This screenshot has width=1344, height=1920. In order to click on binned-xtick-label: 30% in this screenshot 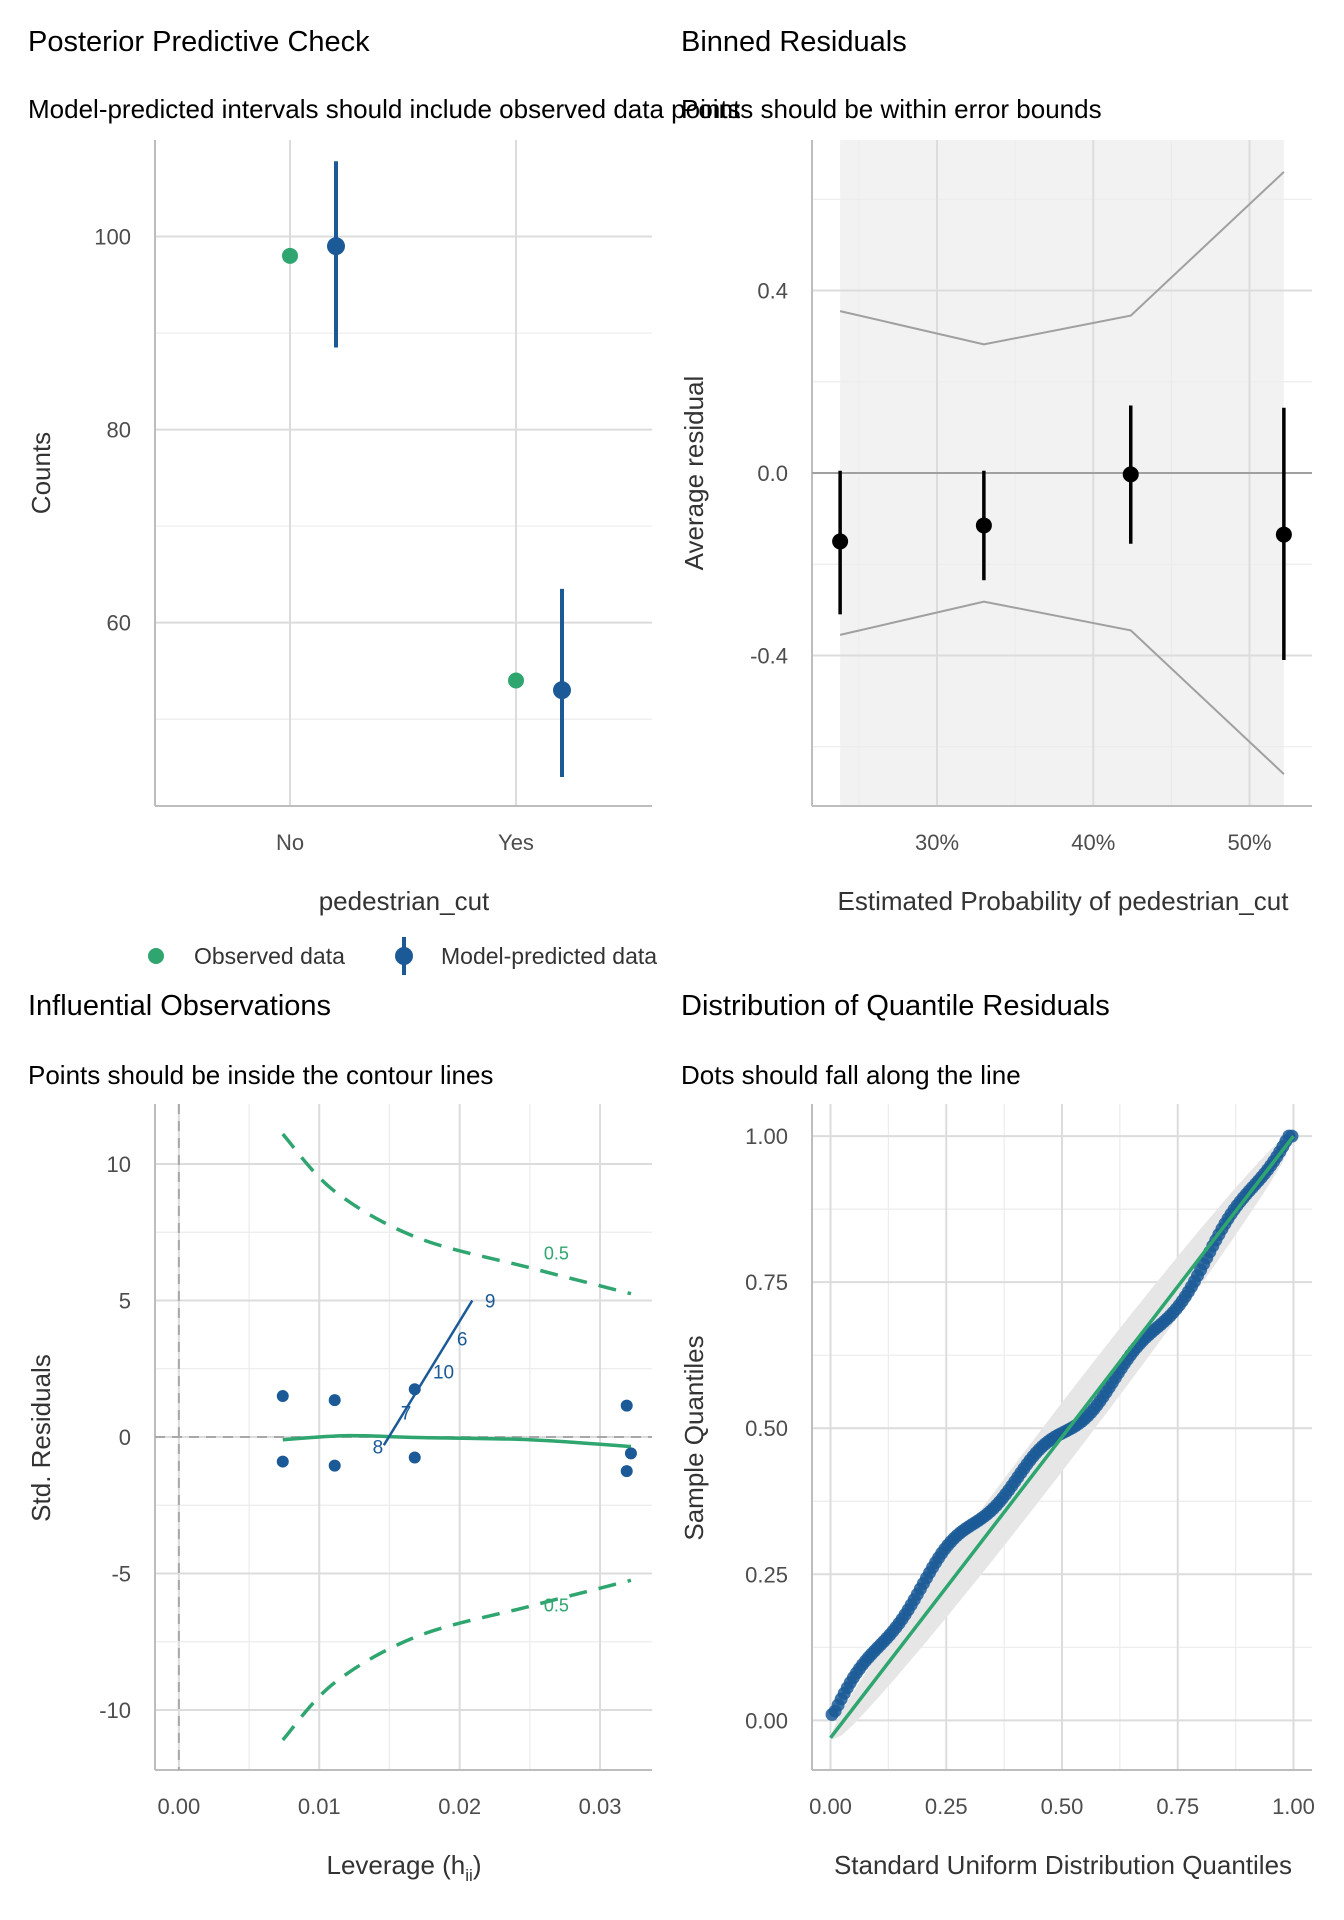, I will do `click(937, 842)`.